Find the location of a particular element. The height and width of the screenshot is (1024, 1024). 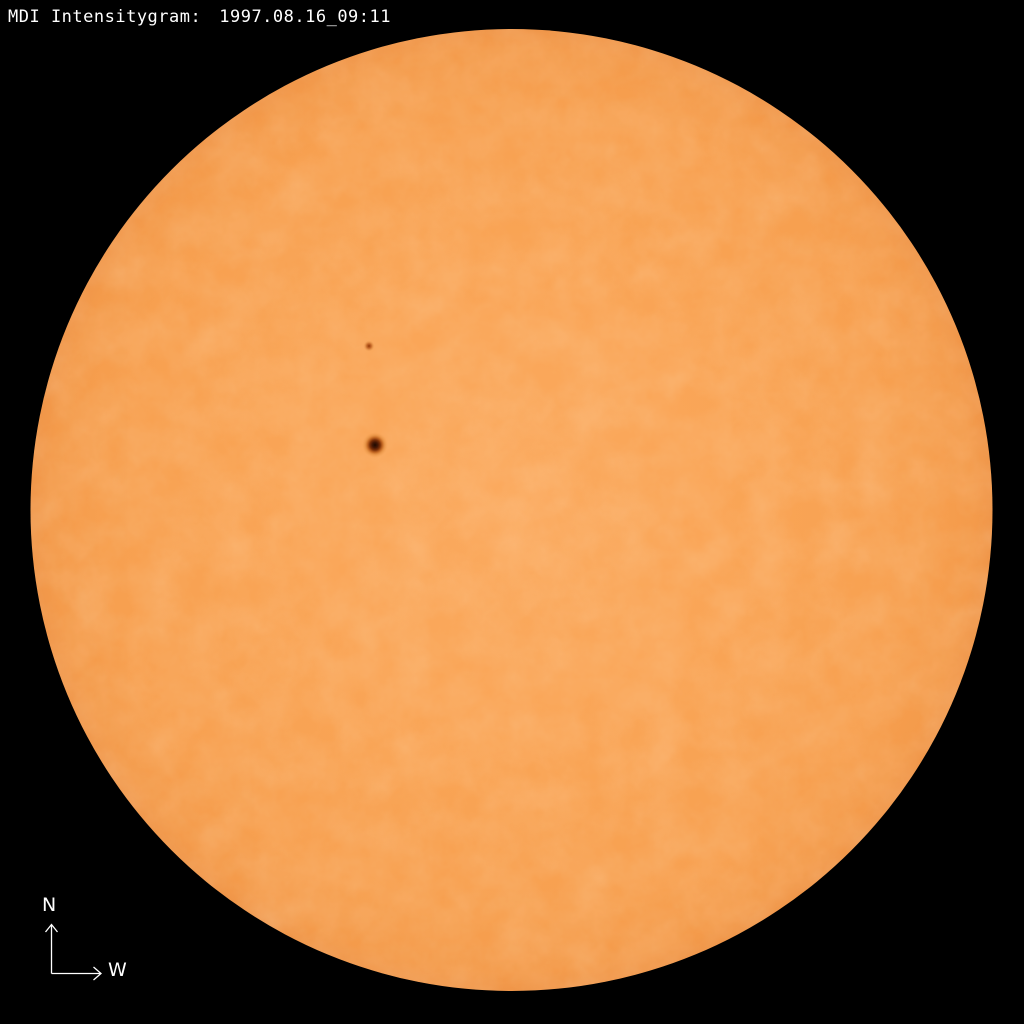

image-title: MDI Intensitygram: 1997.08.16_09:11 is located at coordinates (199, 17).